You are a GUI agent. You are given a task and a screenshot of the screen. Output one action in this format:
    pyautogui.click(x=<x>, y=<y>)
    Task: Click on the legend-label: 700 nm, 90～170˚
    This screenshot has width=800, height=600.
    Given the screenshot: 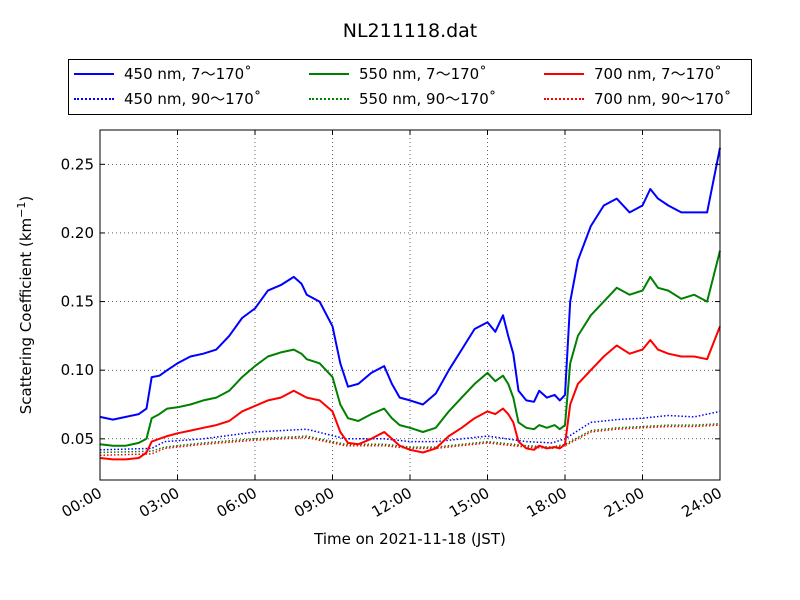 What is the action you would take?
    pyautogui.click(x=663, y=99)
    